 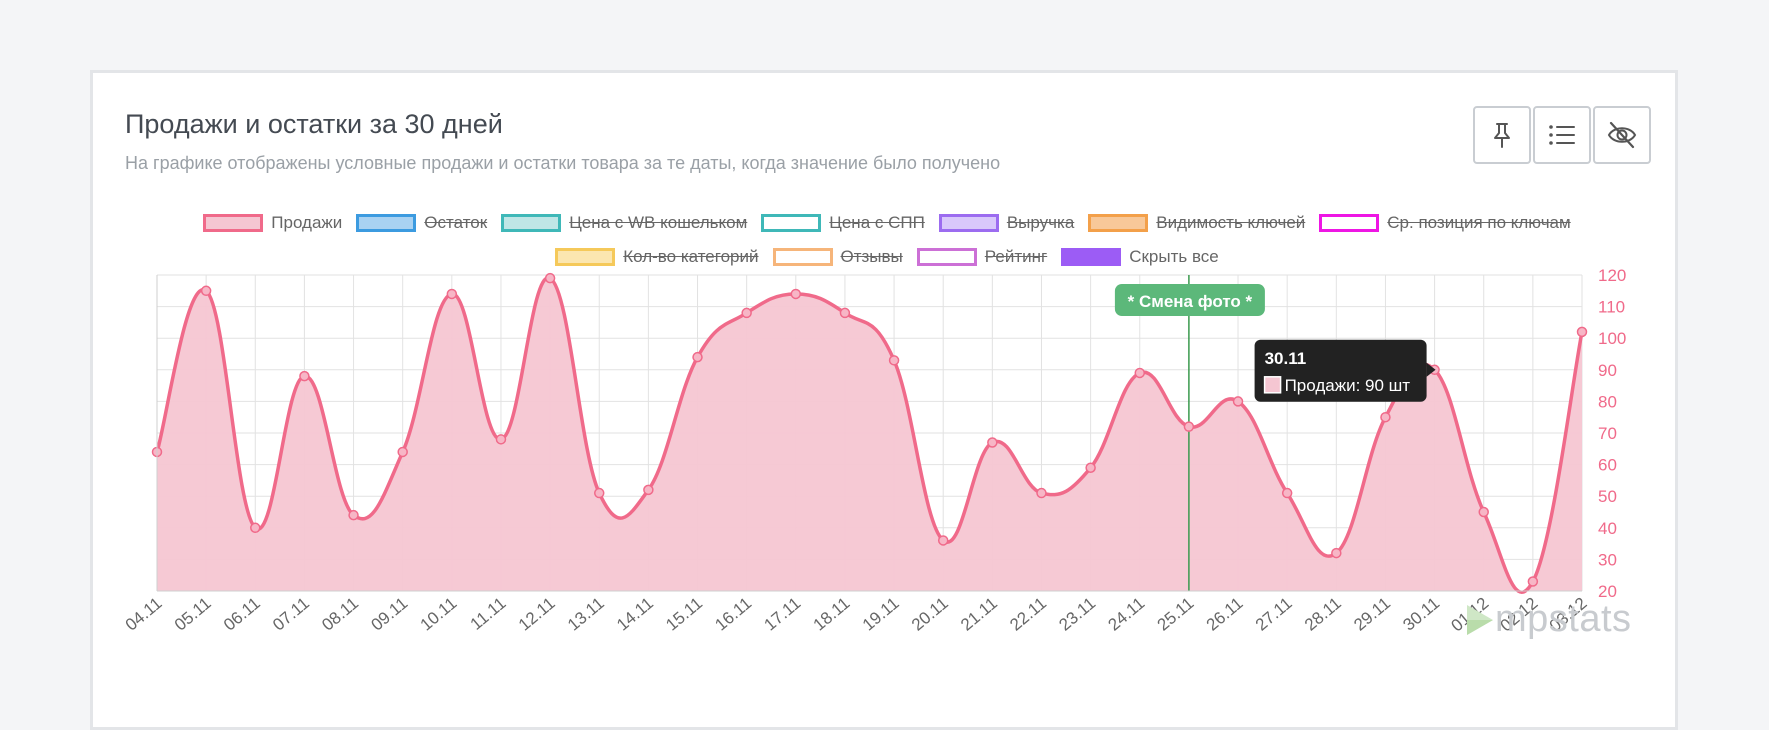 What do you see at coordinates (456, 222) in the screenshot?
I see `legend-label: Остаток` at bounding box center [456, 222].